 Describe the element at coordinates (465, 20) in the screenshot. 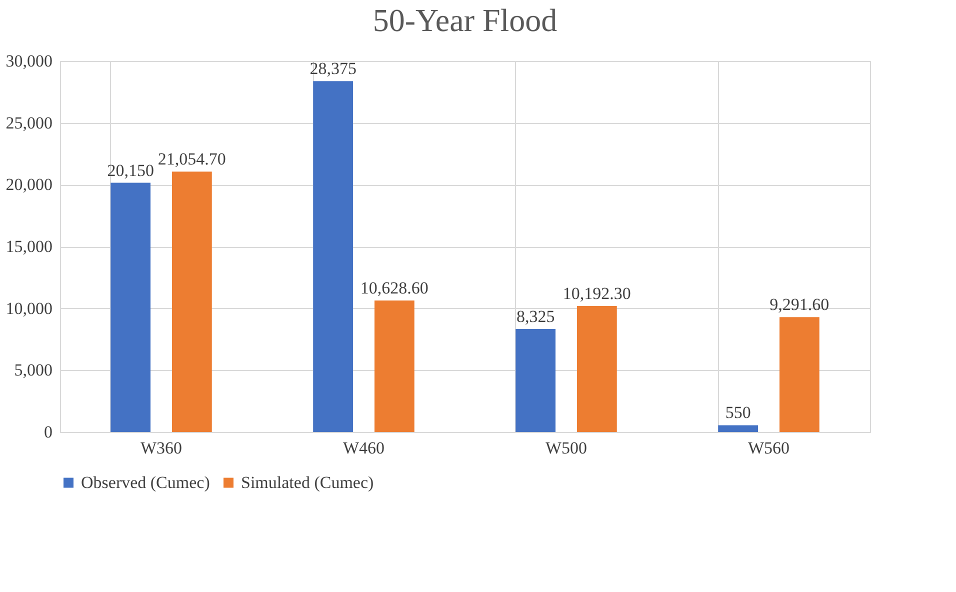

I see `chart-title: 50-Year Flood` at that location.